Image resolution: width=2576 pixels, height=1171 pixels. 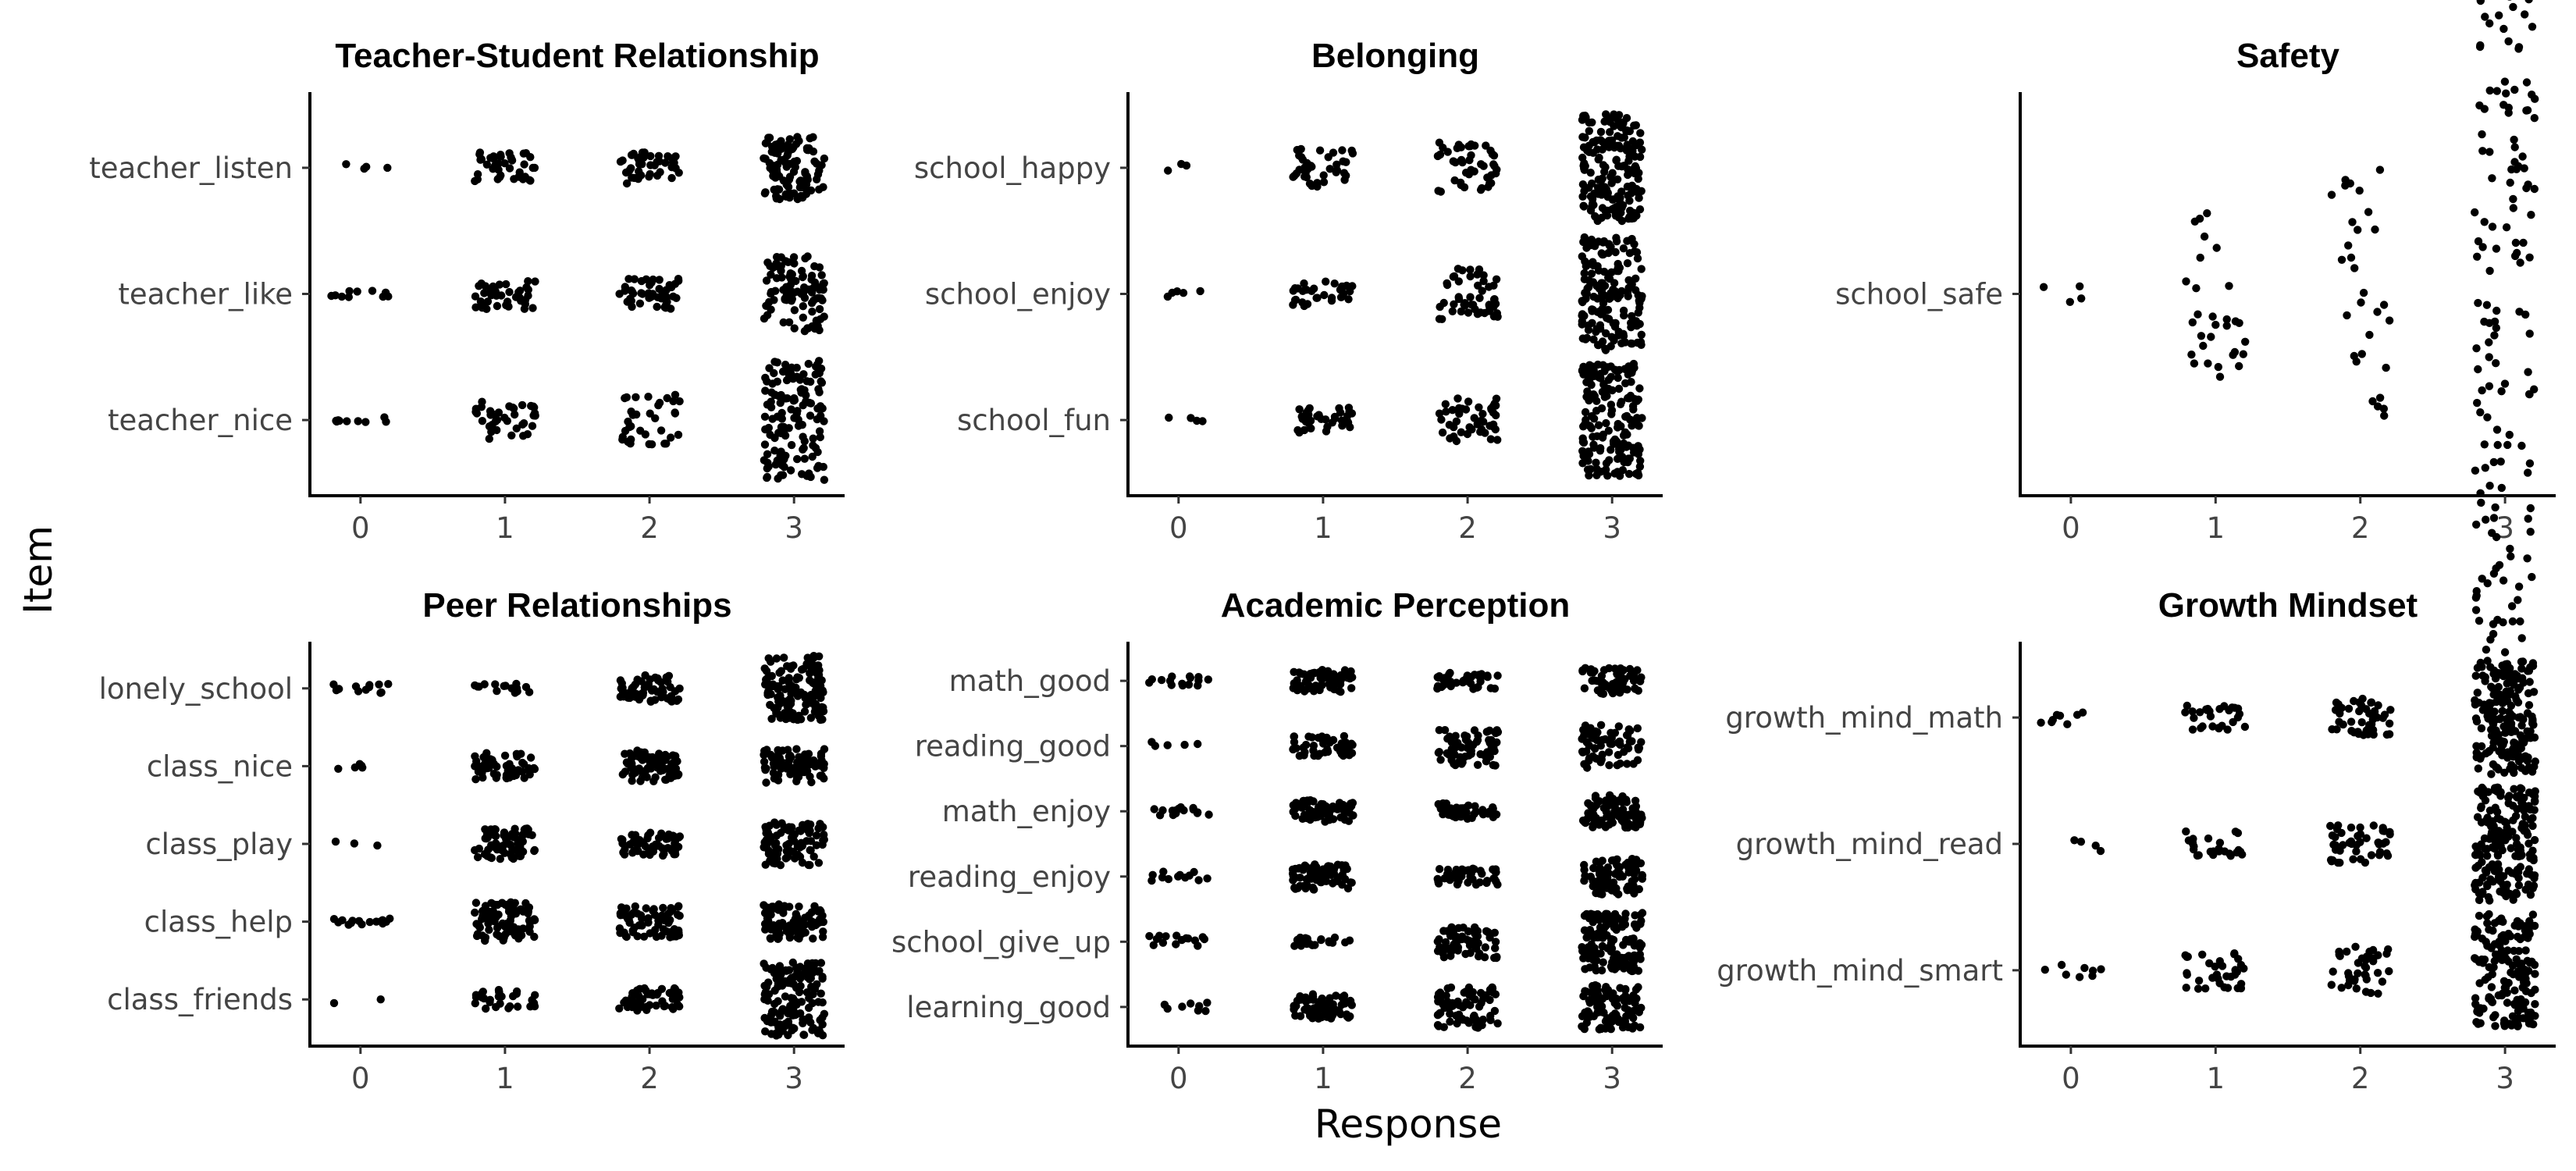 I want to click on y-tick-label: teacher_nice, so click(x=200, y=420).